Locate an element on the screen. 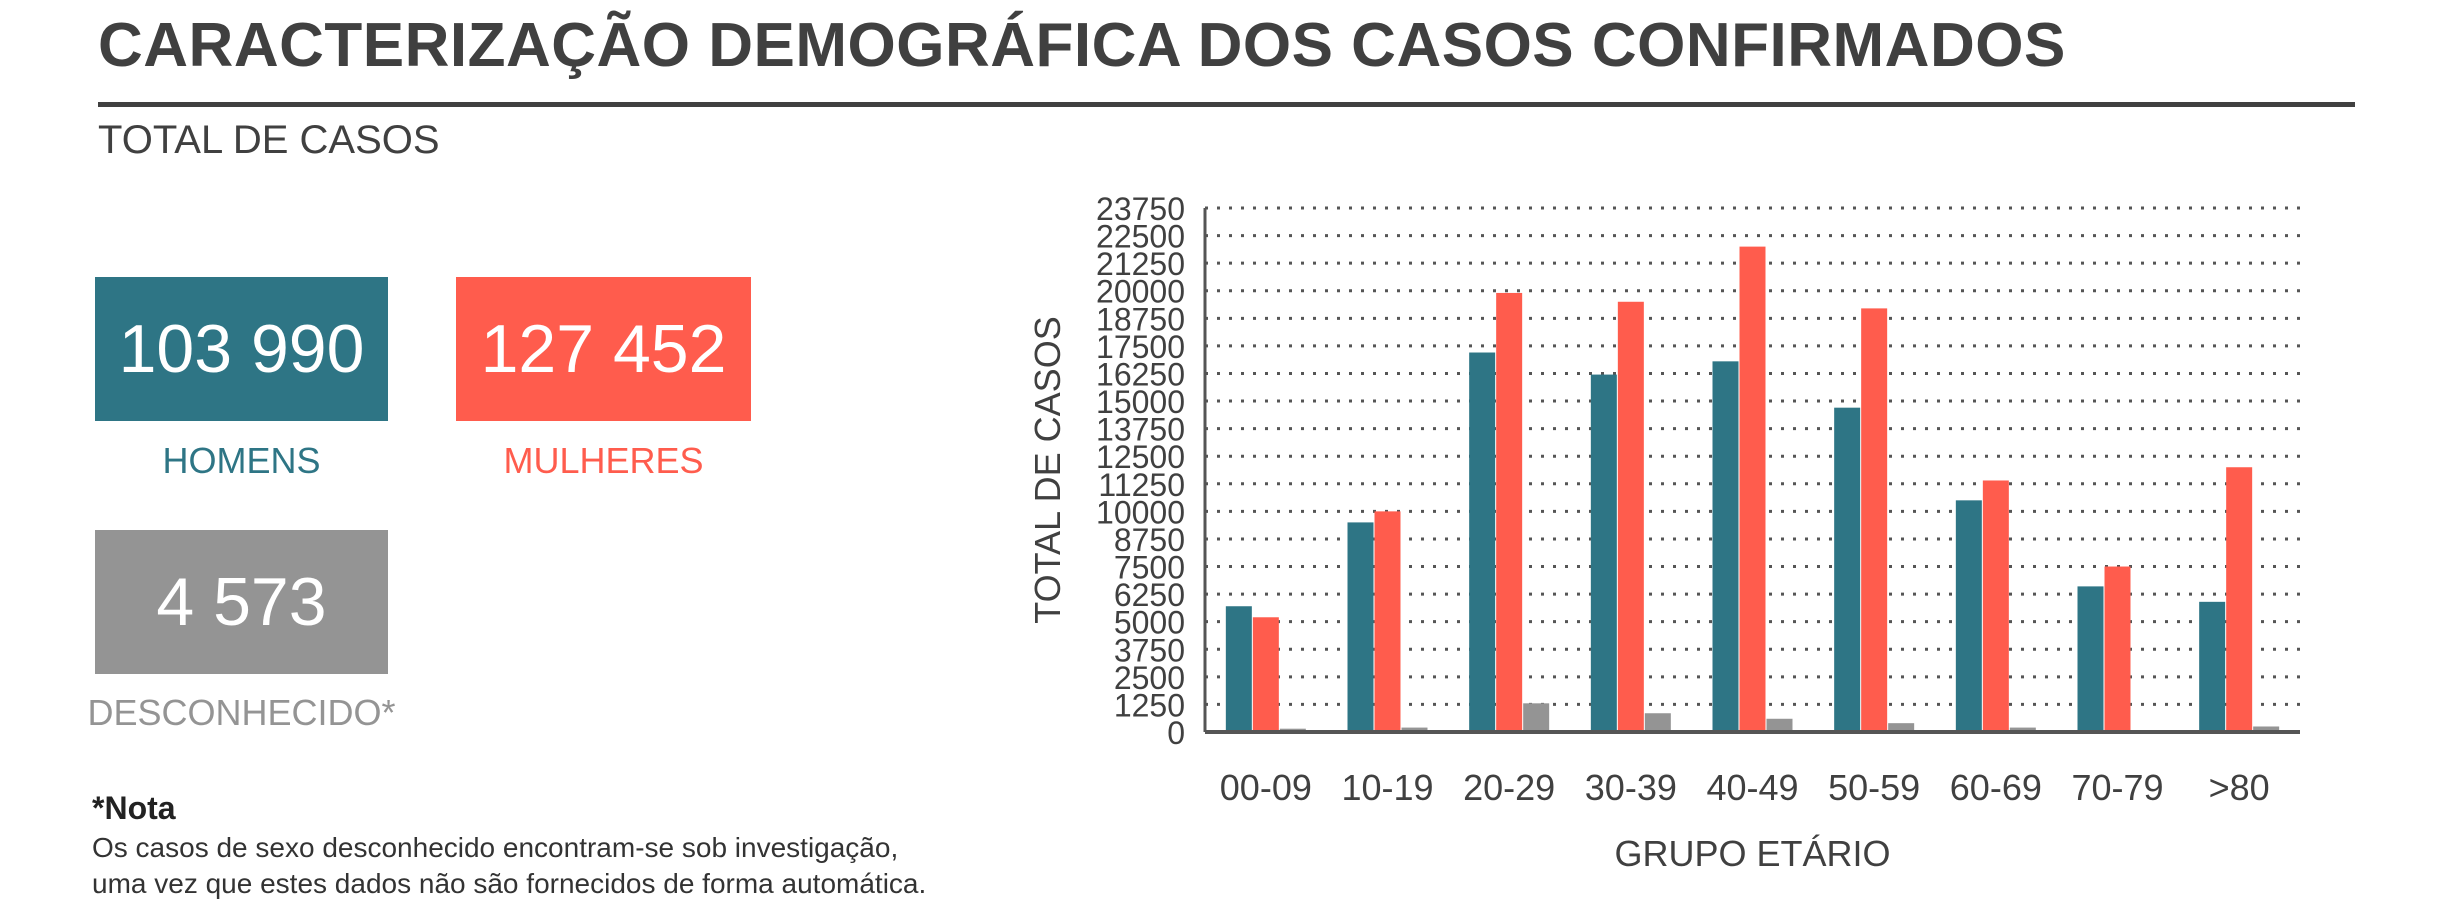 The image size is (2437, 920). y-tick-label: 23750 is located at coordinates (1140, 209).